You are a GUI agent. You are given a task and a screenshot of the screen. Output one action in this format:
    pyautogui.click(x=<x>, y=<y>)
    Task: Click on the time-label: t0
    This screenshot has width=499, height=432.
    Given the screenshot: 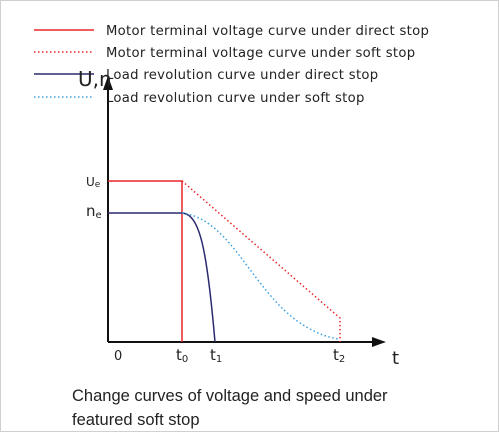 What is the action you would take?
    pyautogui.click(x=182, y=355)
    